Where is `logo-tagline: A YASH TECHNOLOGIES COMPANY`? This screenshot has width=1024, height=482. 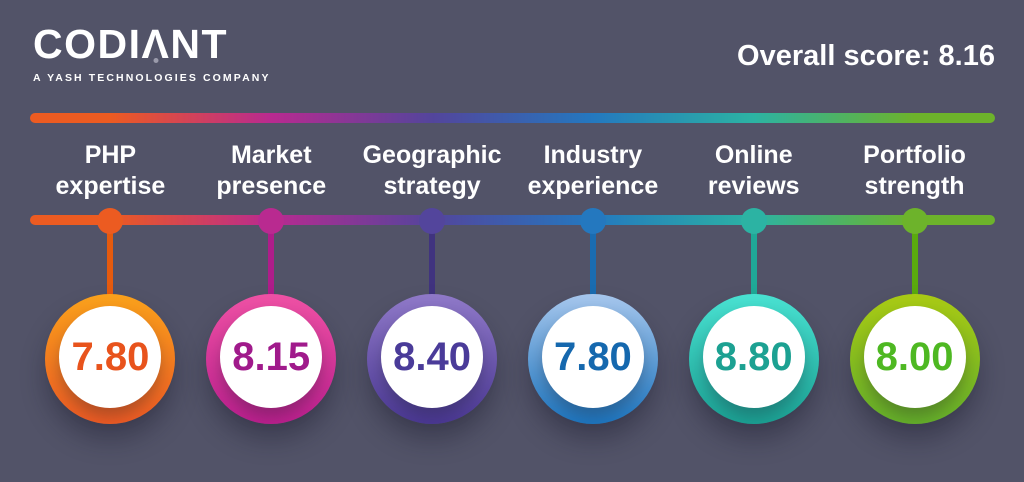 logo-tagline: A YASH TECHNOLOGIES COMPANY is located at coordinates (152, 78).